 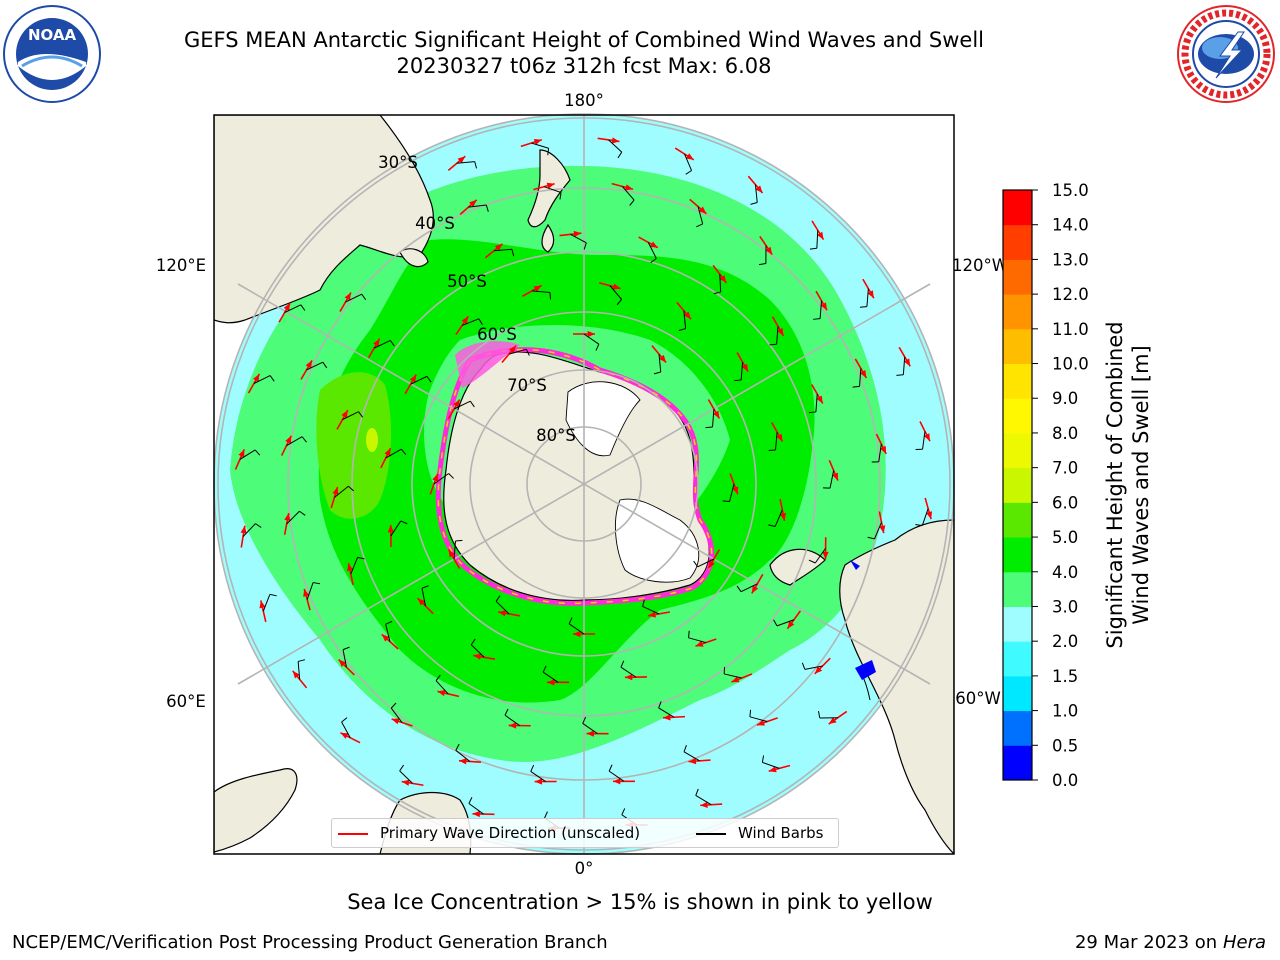 I want to click on legend-item-barb: Wind Barbs, so click(x=759, y=833).